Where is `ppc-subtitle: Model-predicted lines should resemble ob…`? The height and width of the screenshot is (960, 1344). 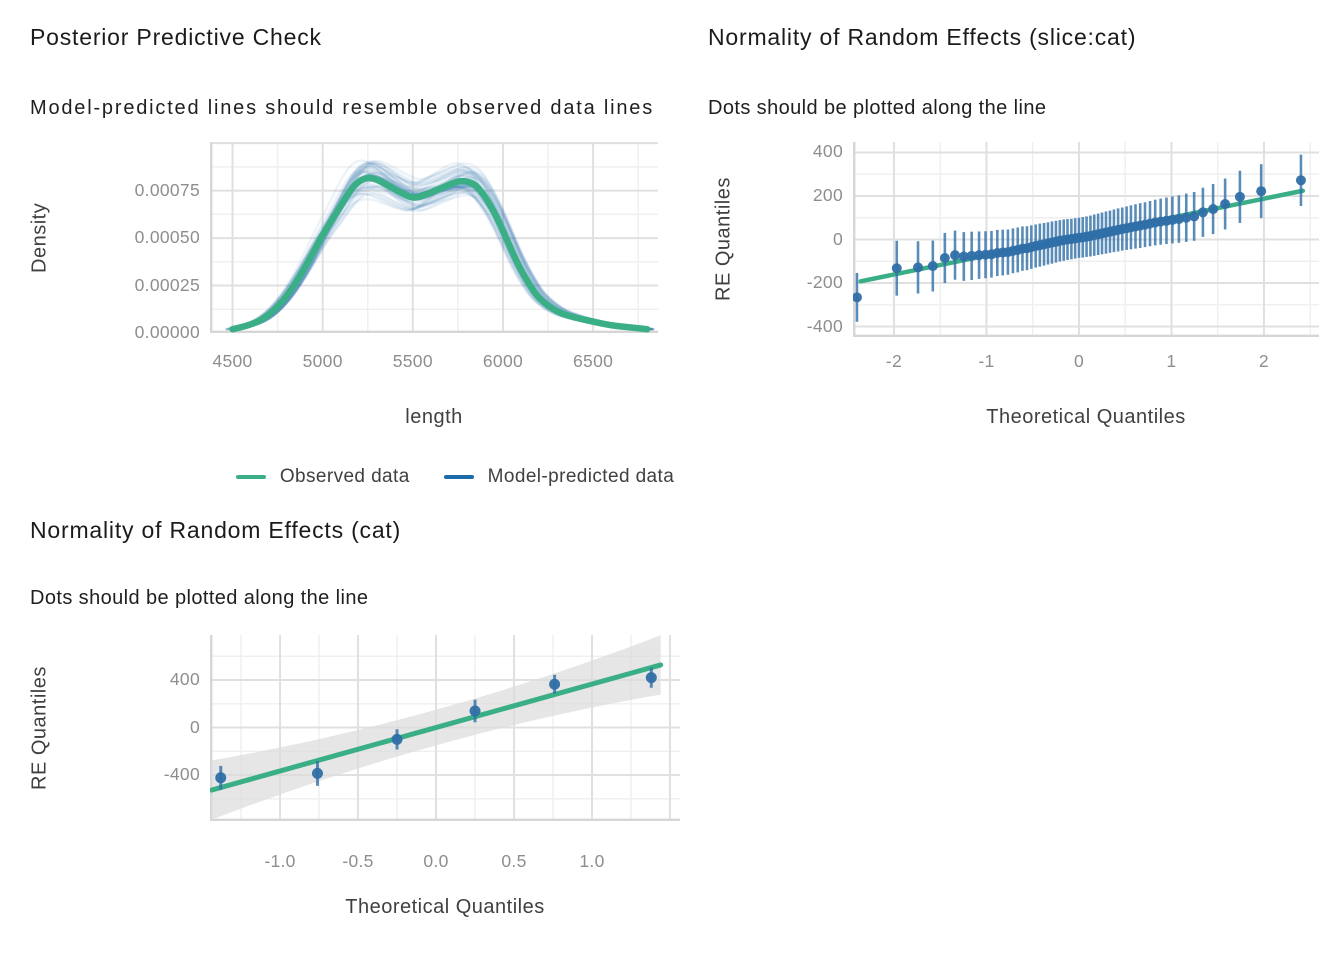 ppc-subtitle: Model-predicted lines should resemble ob… is located at coordinates (342, 108).